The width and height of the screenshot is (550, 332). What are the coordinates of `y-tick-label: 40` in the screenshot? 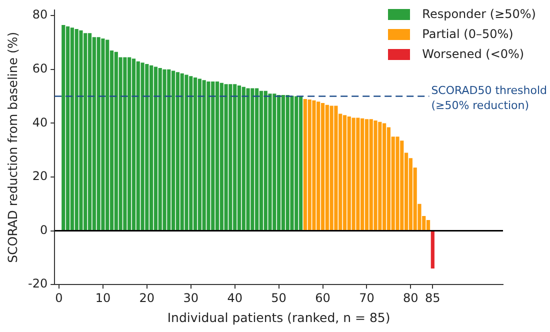 It's located at (40, 122).